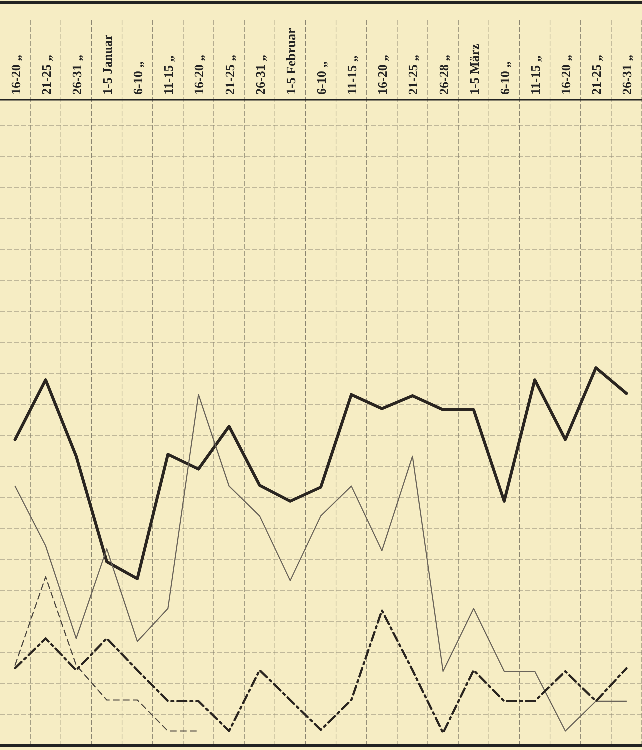  Describe the element at coordinates (474, 69) in the screenshot. I see `x-tick-label: 1-5 März` at that location.